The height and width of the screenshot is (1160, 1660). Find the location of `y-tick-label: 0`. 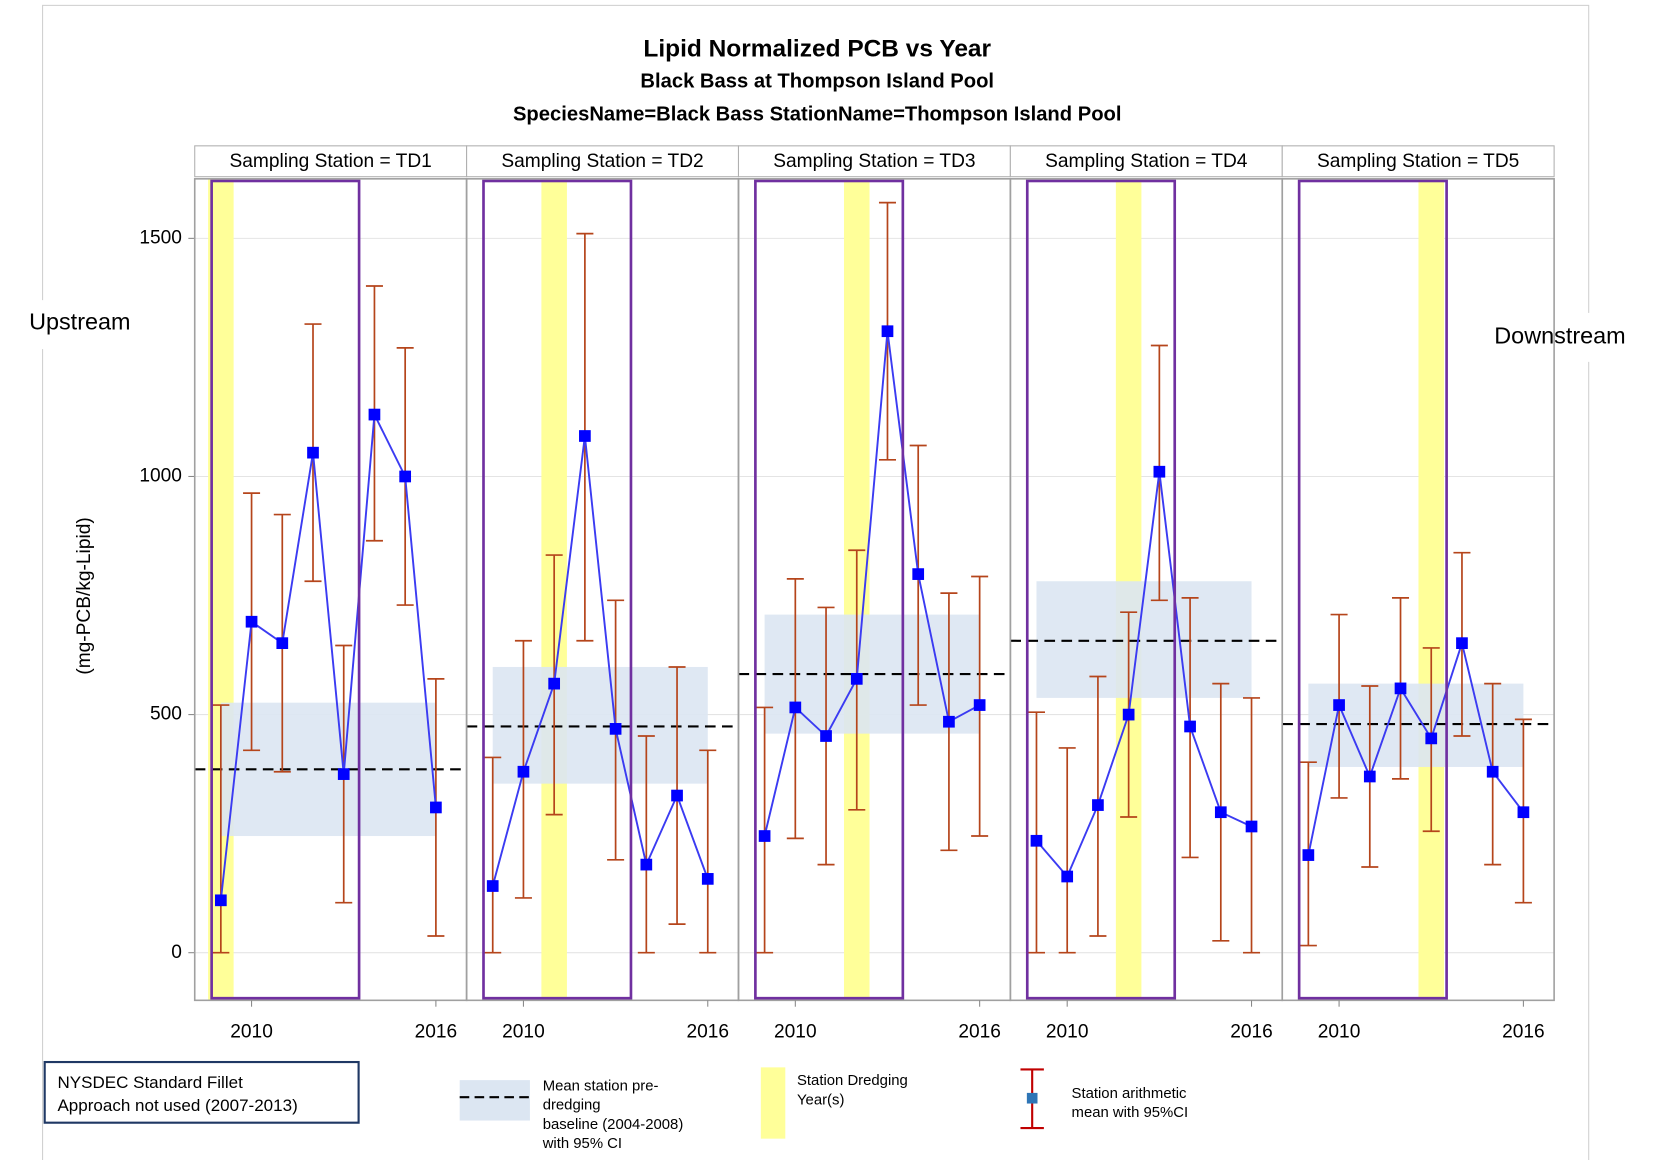

y-tick-label: 0 is located at coordinates (176, 952).